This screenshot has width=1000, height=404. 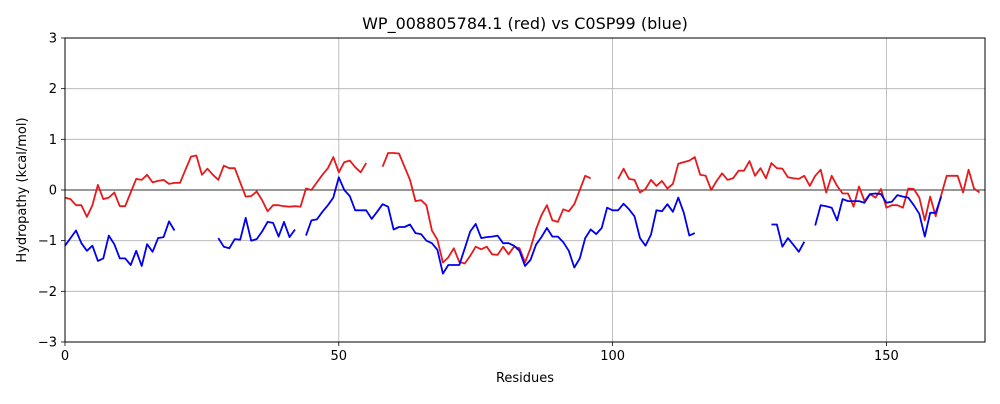 I want to click on y-tick-label: −3, so click(x=47, y=343).